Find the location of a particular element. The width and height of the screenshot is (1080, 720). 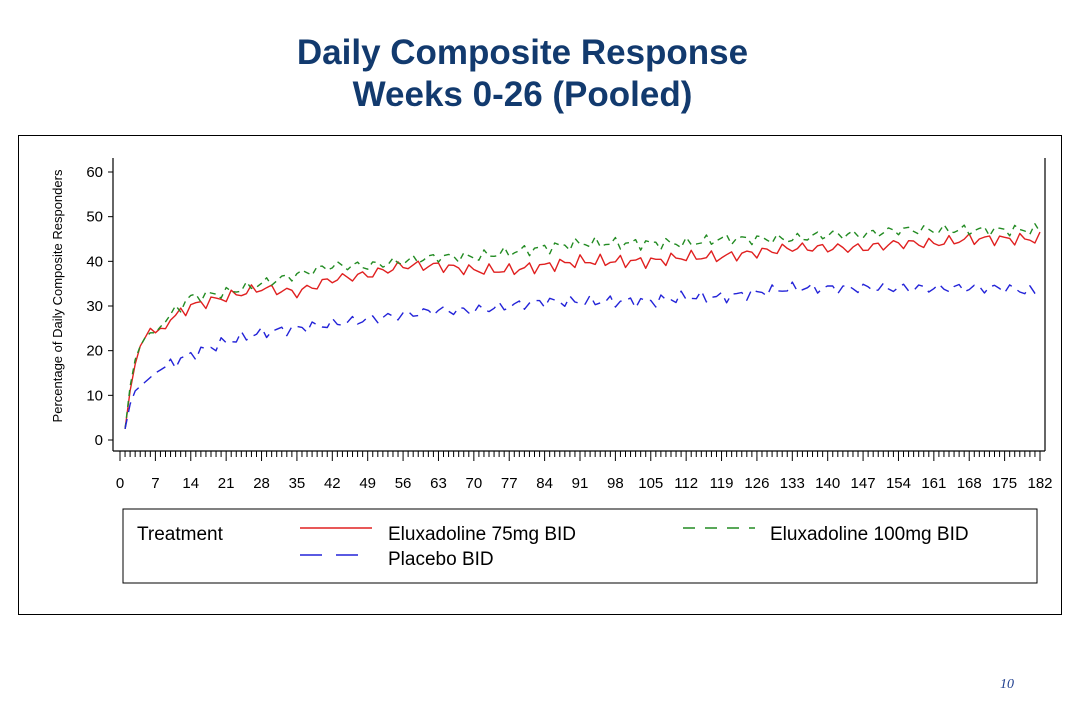

x-tick-label: 119 is located at coordinates (722, 483).